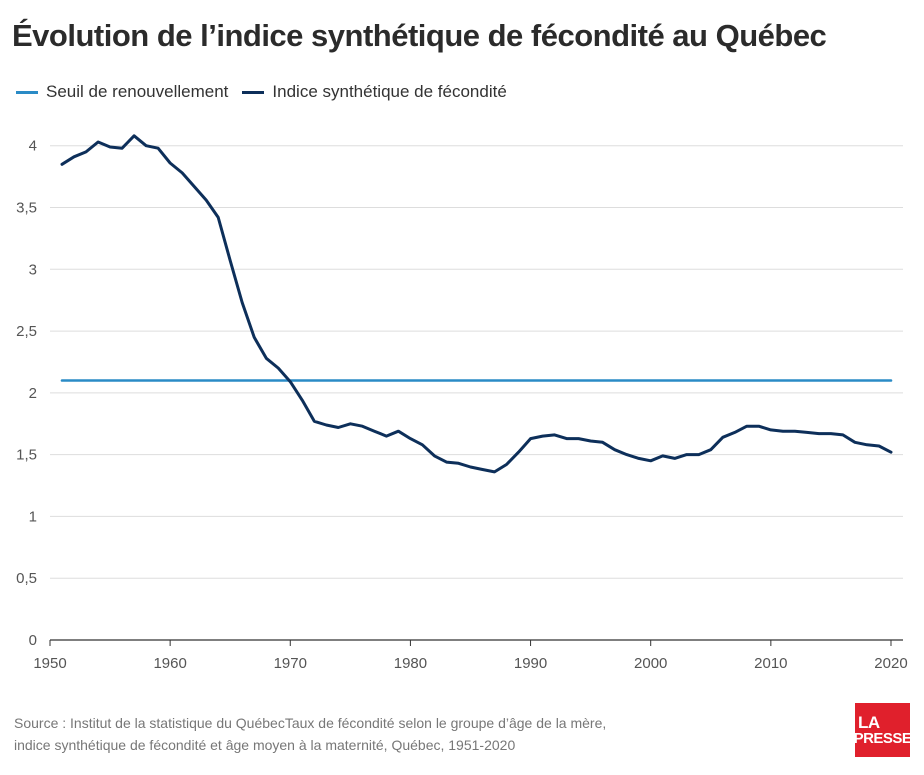  Describe the element at coordinates (33, 269) in the screenshot. I see `y-tick-label: 3` at that location.